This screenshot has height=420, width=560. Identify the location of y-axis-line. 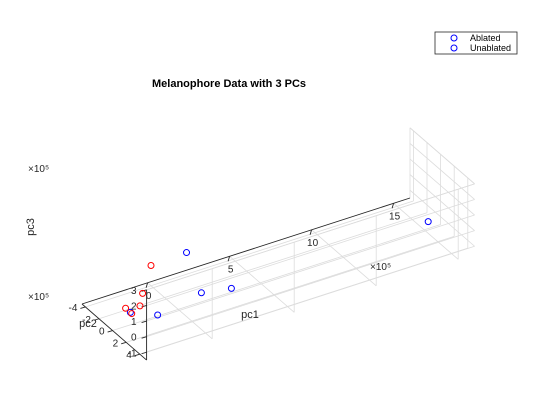
(114, 332).